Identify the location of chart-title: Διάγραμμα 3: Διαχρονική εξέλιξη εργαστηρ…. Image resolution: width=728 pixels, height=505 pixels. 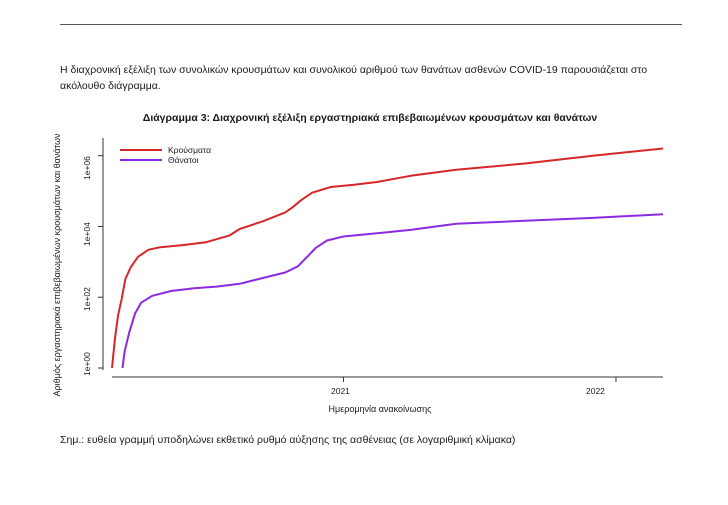
(370, 118).